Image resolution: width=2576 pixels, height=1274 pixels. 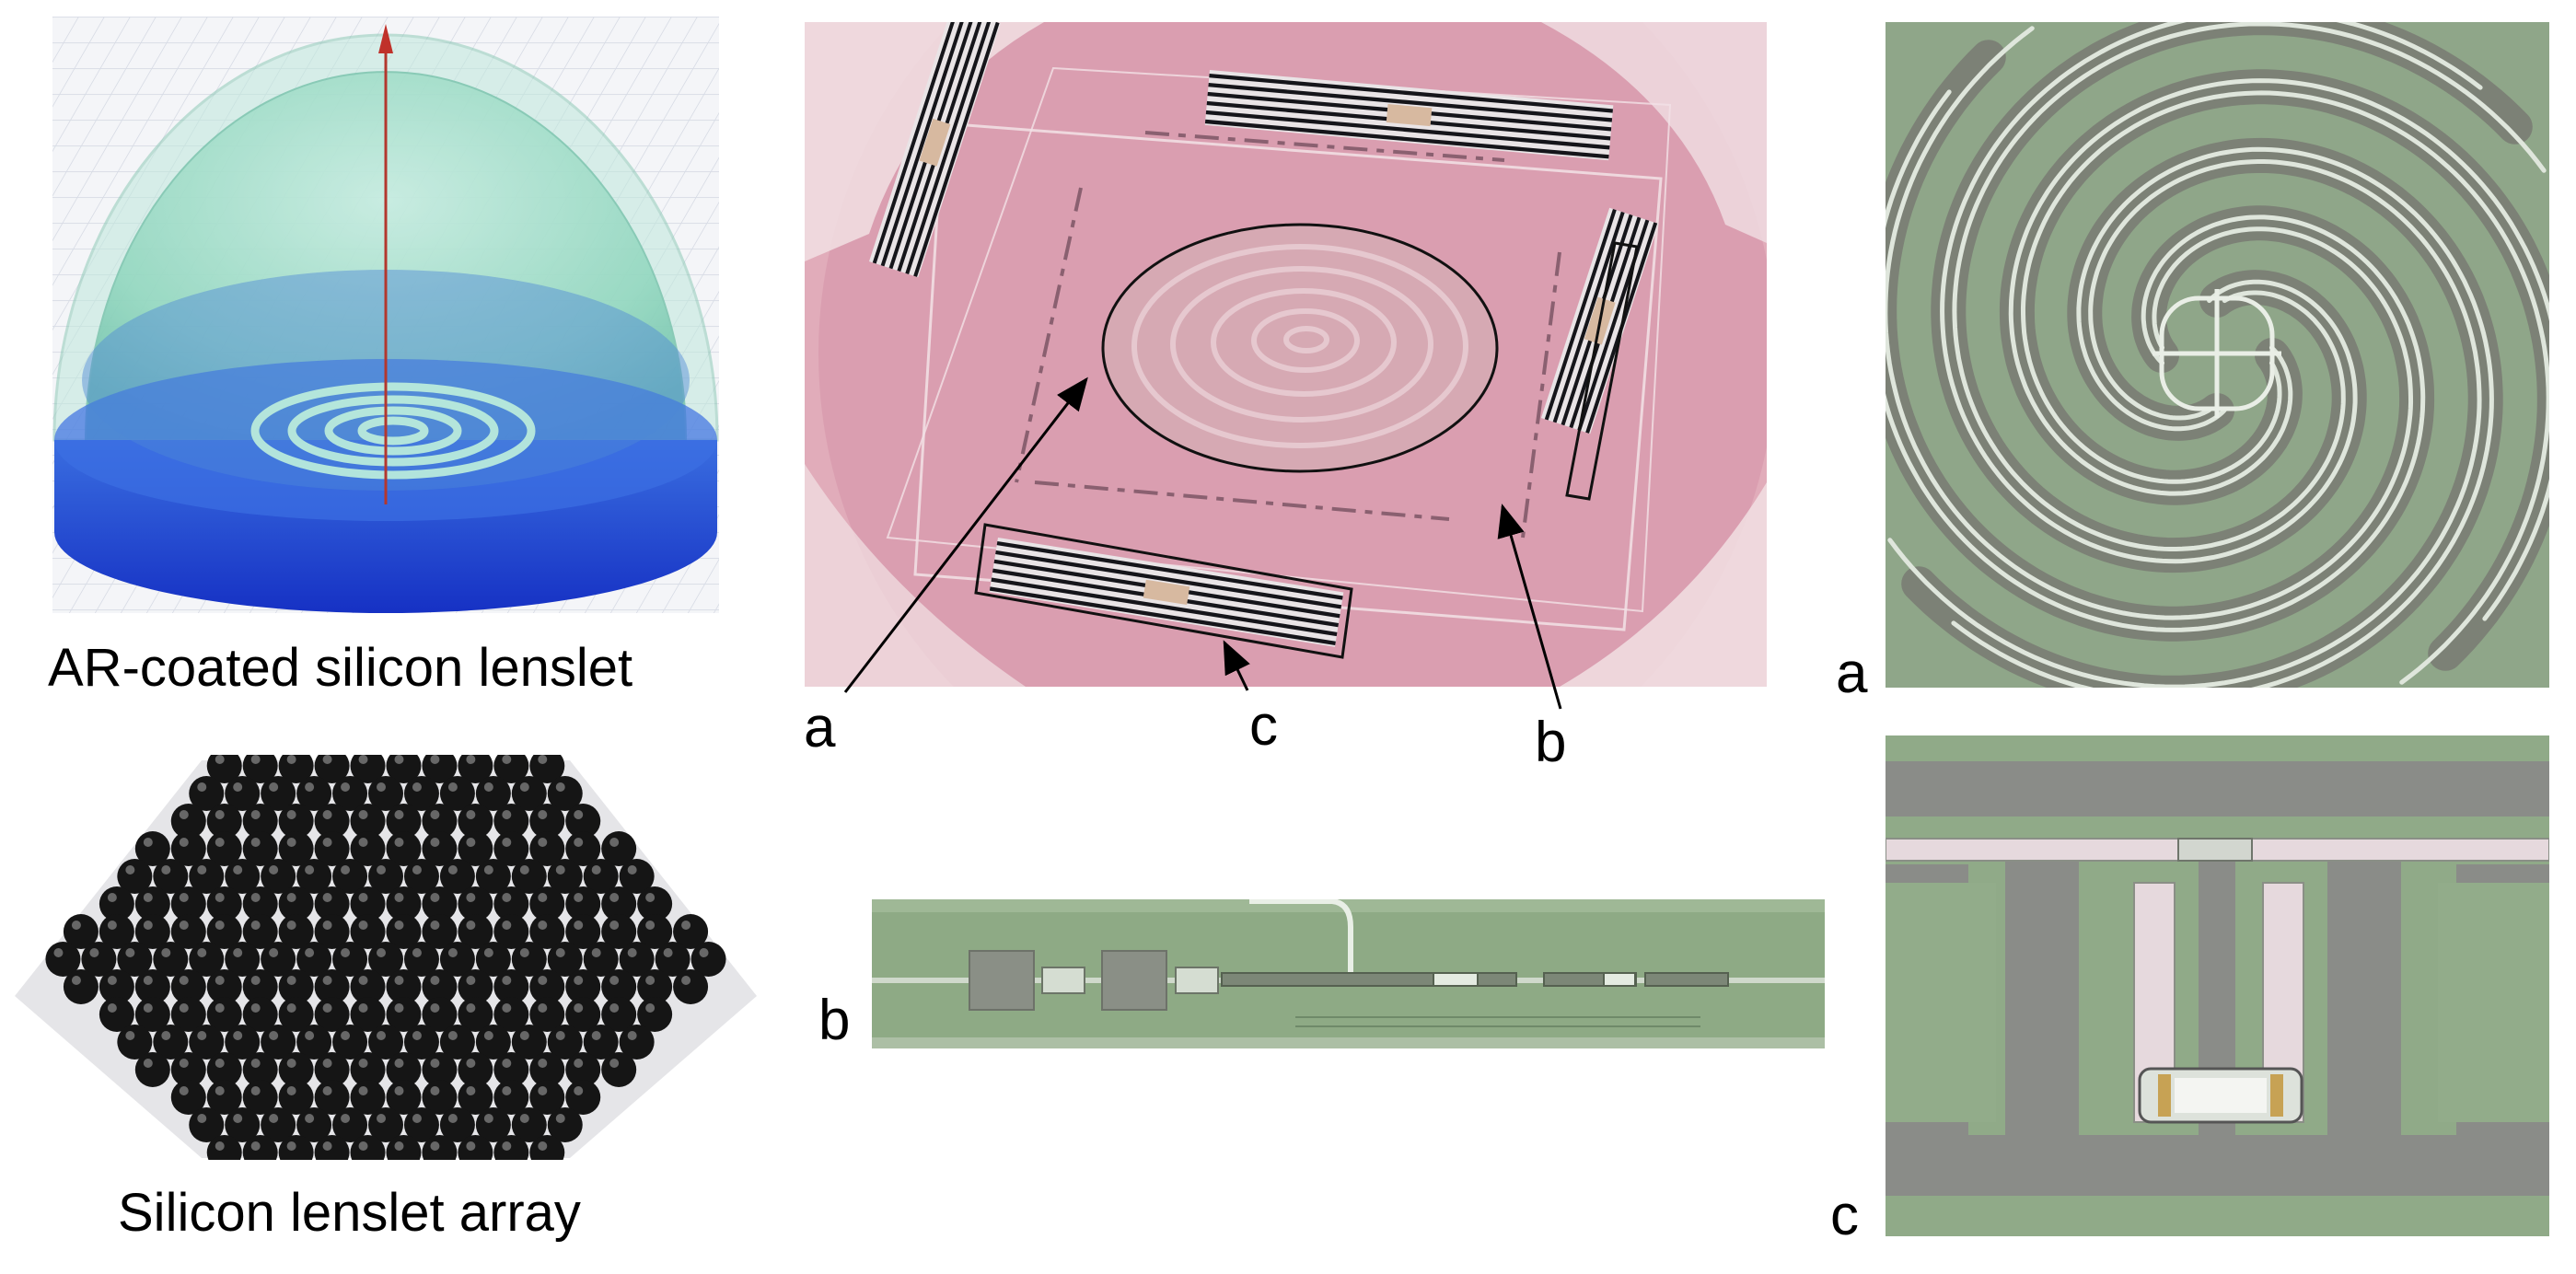 What do you see at coordinates (385, 315) in the screenshot?
I see `lenslet-render` at bounding box center [385, 315].